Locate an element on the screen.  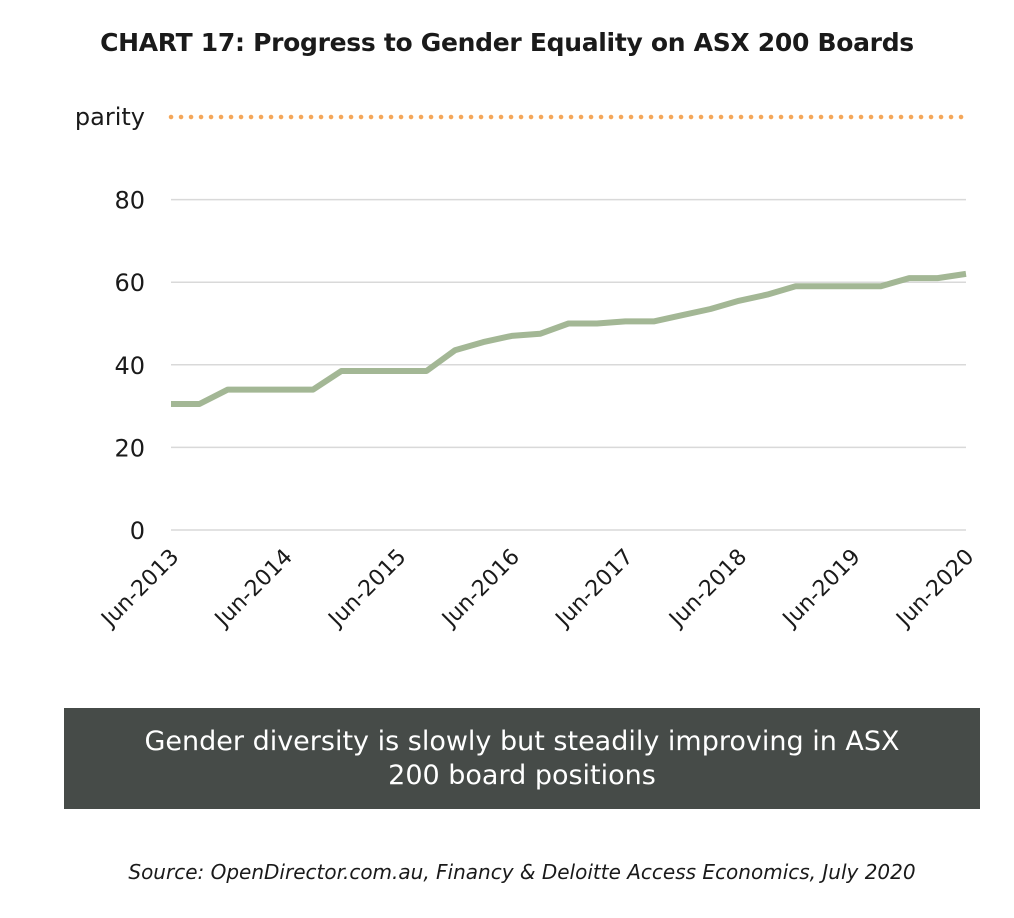
y-axis-ticks: 0 20 40 60 80 parity is located at coordinates (110, 324).